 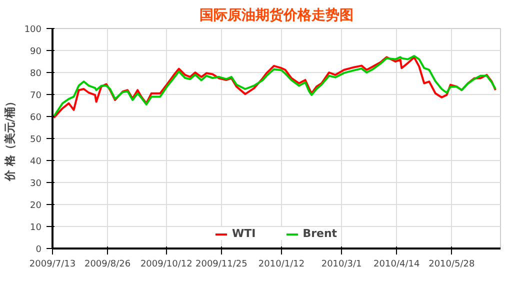 I want to click on y-tick-label: 100, so click(x=33, y=30).